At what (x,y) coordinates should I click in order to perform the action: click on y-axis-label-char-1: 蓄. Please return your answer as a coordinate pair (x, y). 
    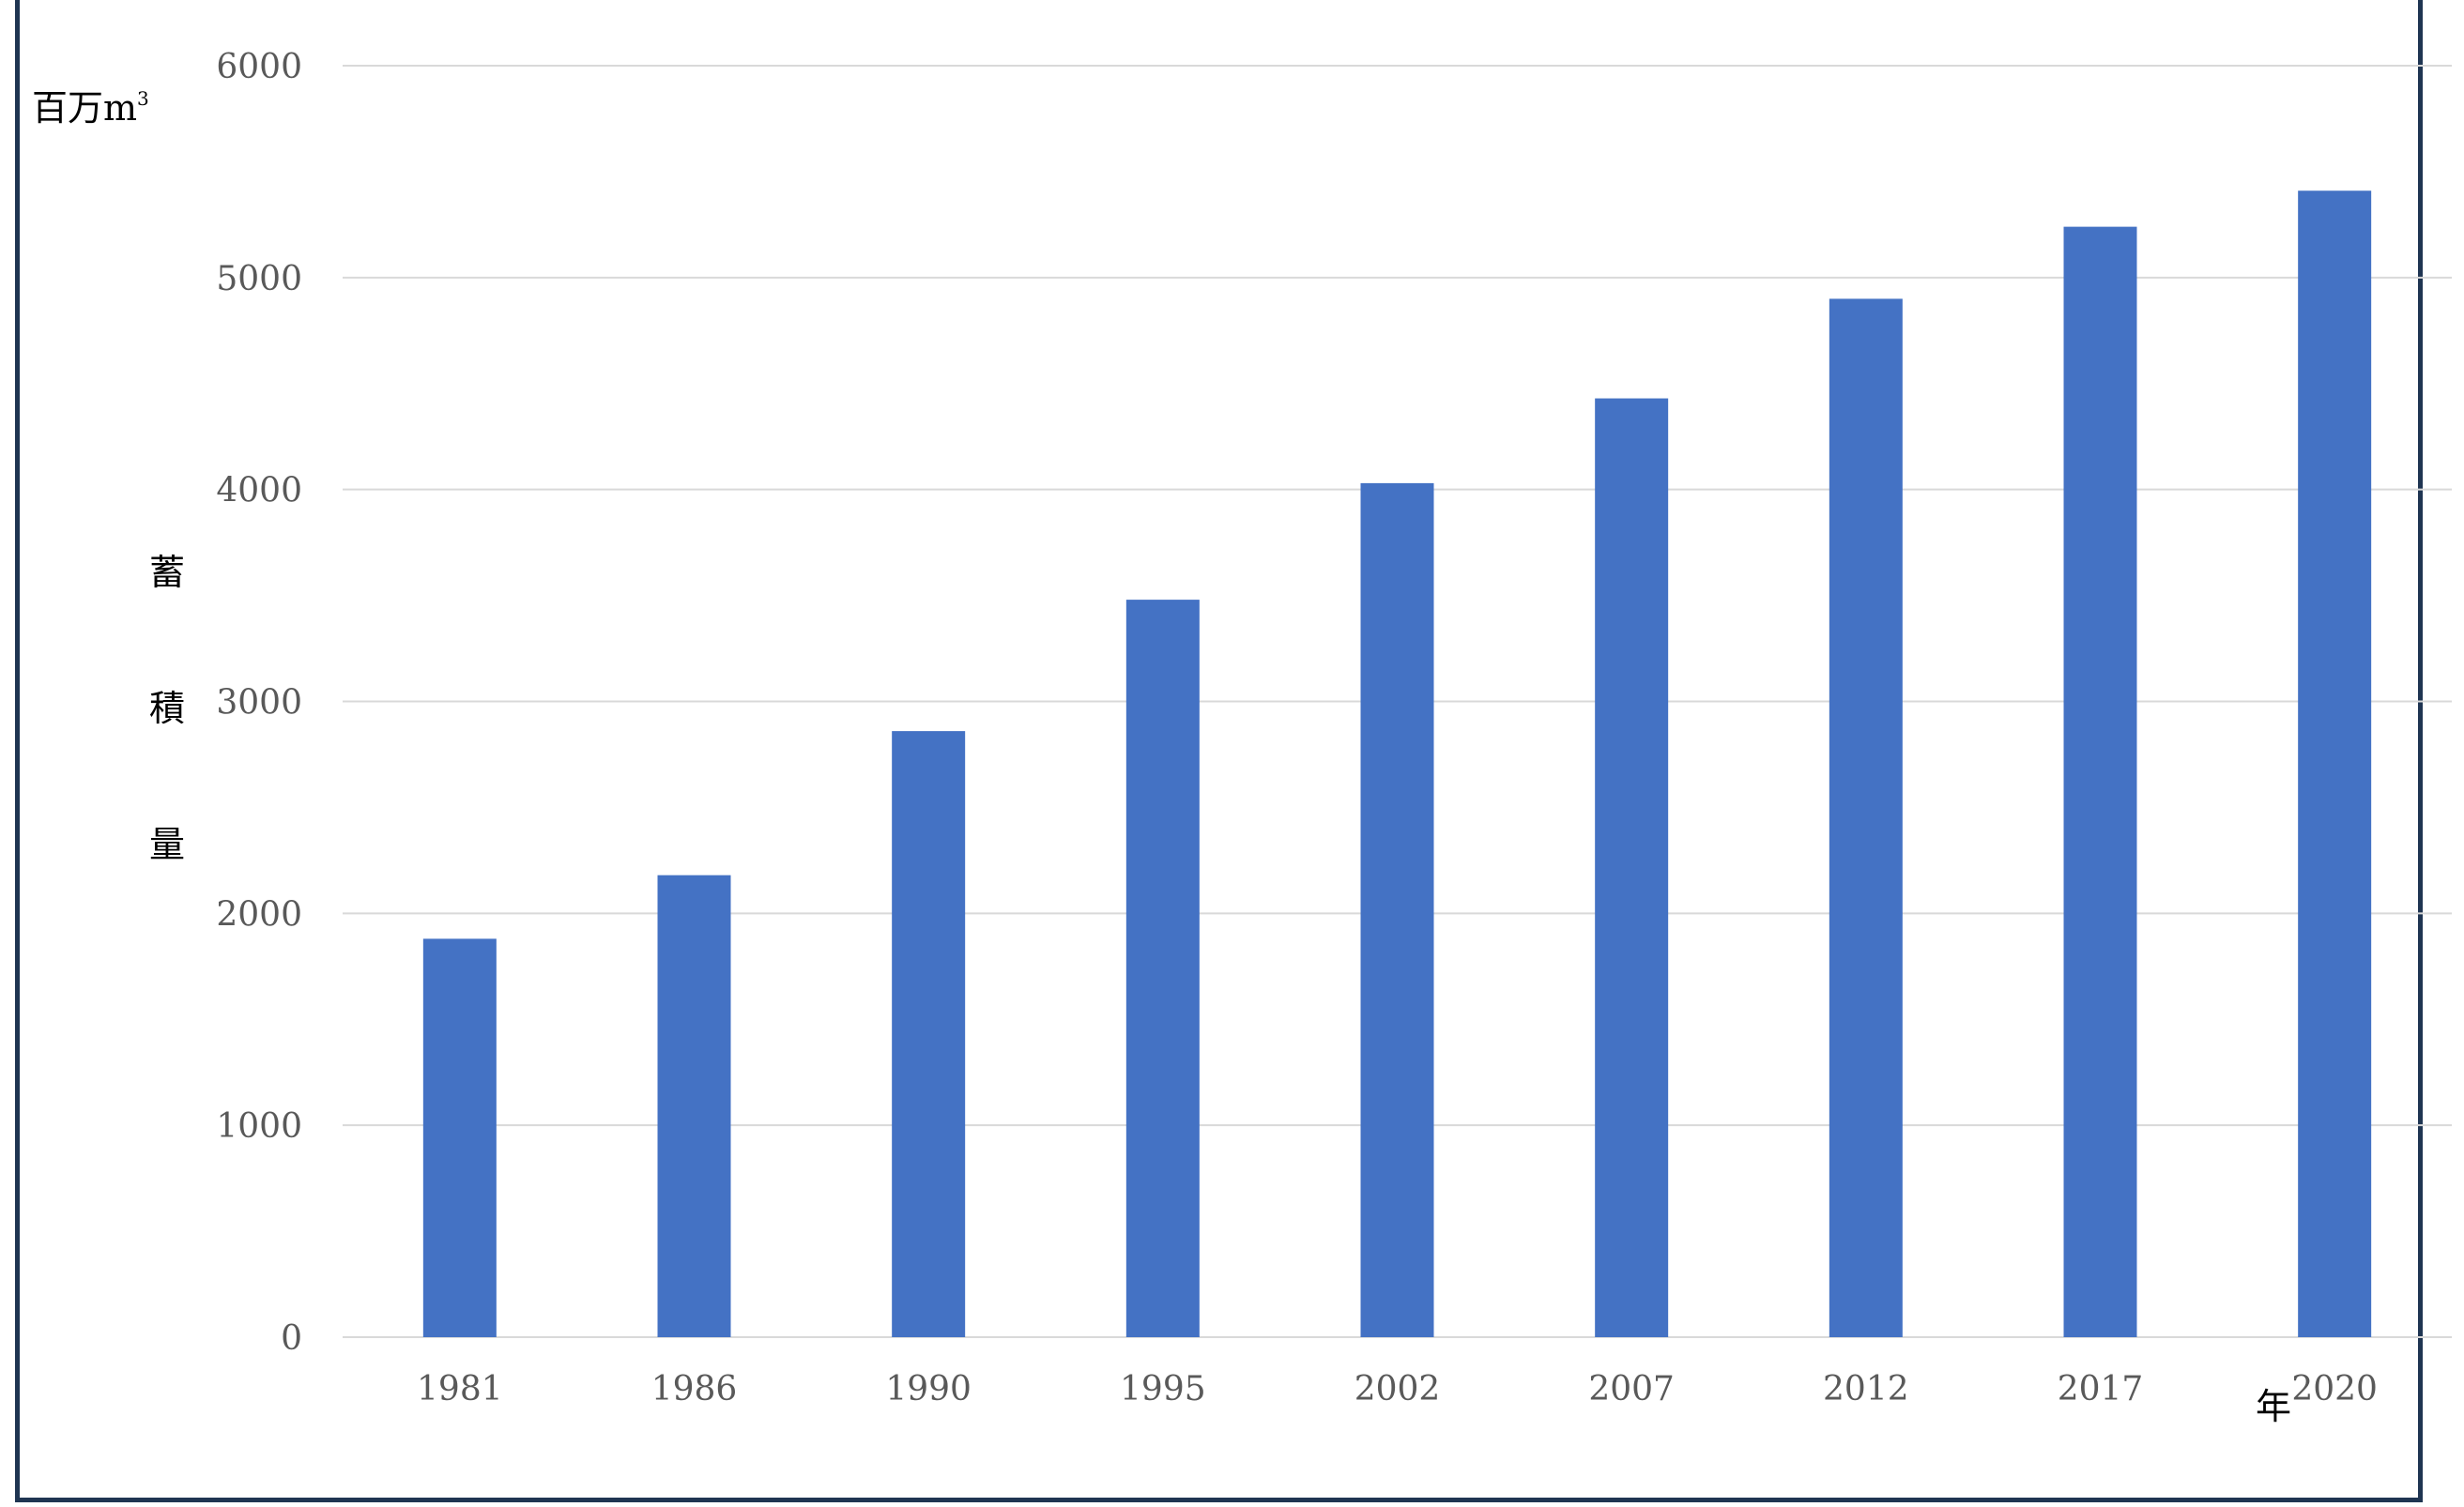
    Looking at the image, I should click on (167, 572).